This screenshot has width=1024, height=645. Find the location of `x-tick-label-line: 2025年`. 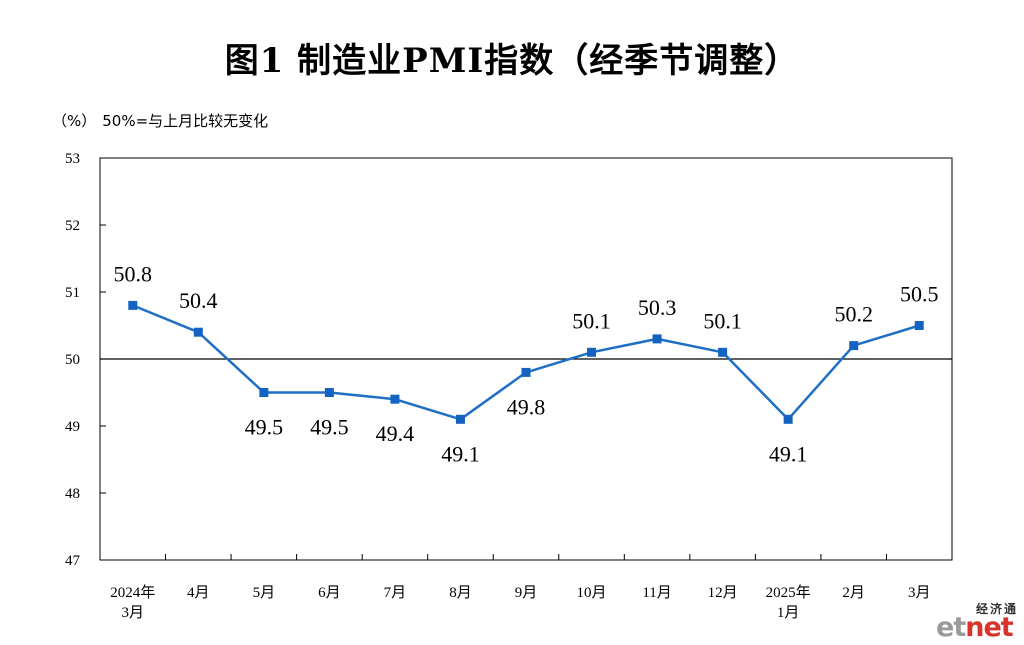

x-tick-label-line: 2025年 is located at coordinates (788, 592).